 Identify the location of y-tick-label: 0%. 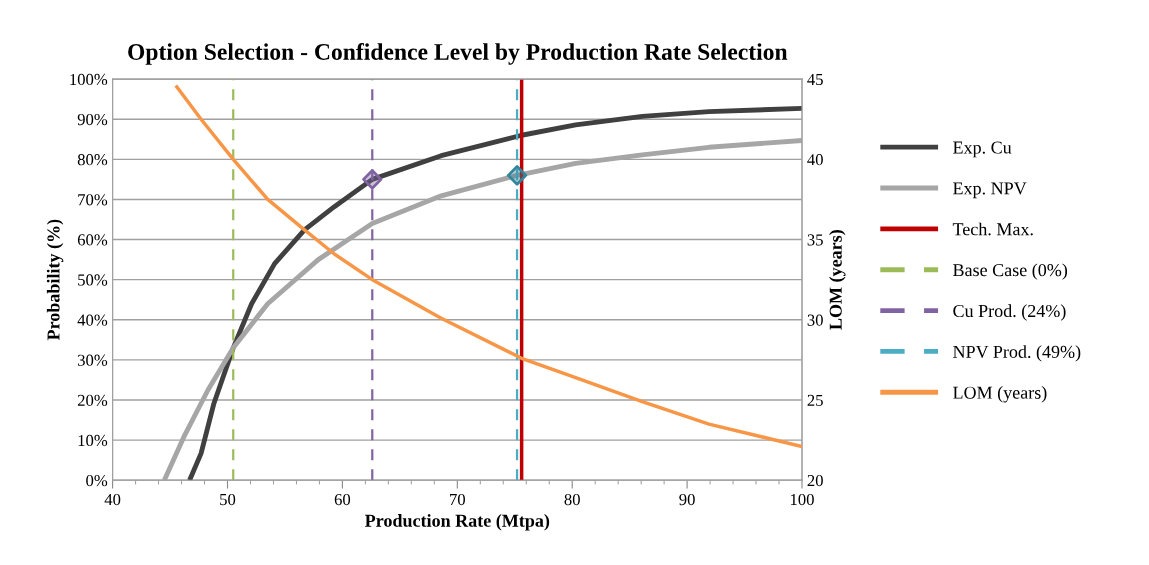
(97, 480).